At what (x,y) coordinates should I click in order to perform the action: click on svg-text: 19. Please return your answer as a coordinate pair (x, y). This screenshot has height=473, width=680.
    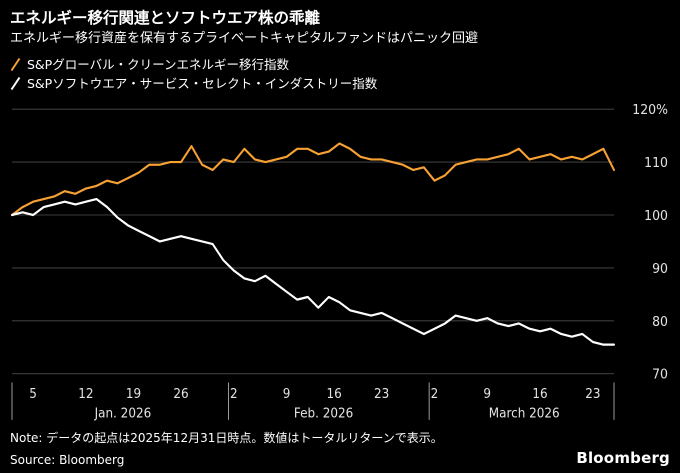
    Looking at the image, I should click on (133, 393).